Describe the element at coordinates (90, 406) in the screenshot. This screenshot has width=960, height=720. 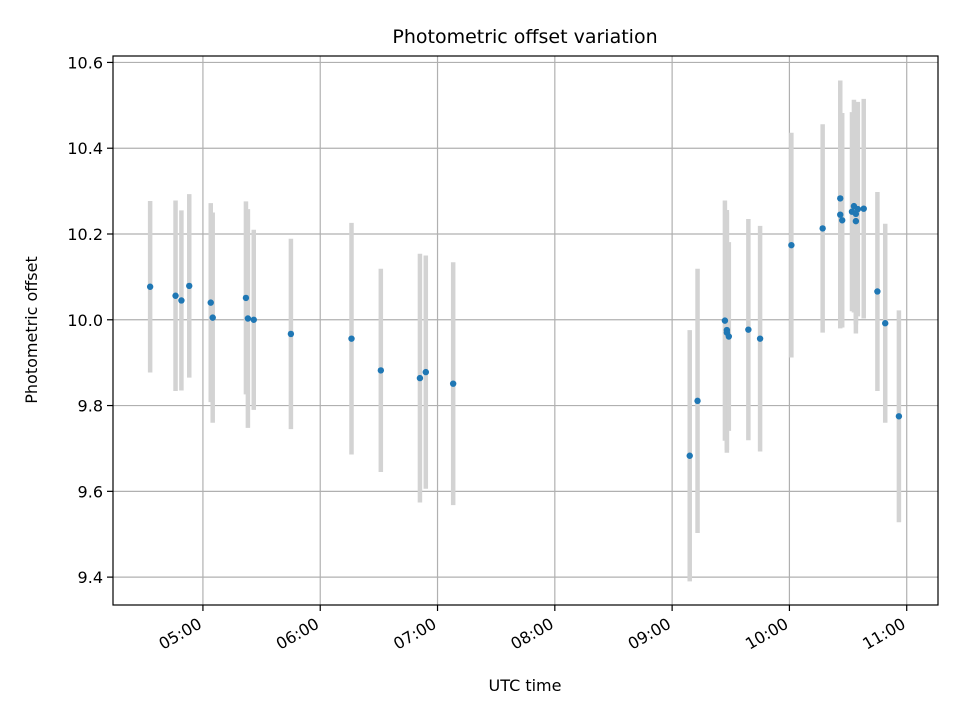
I see `y-tick-label: 9.8` at that location.